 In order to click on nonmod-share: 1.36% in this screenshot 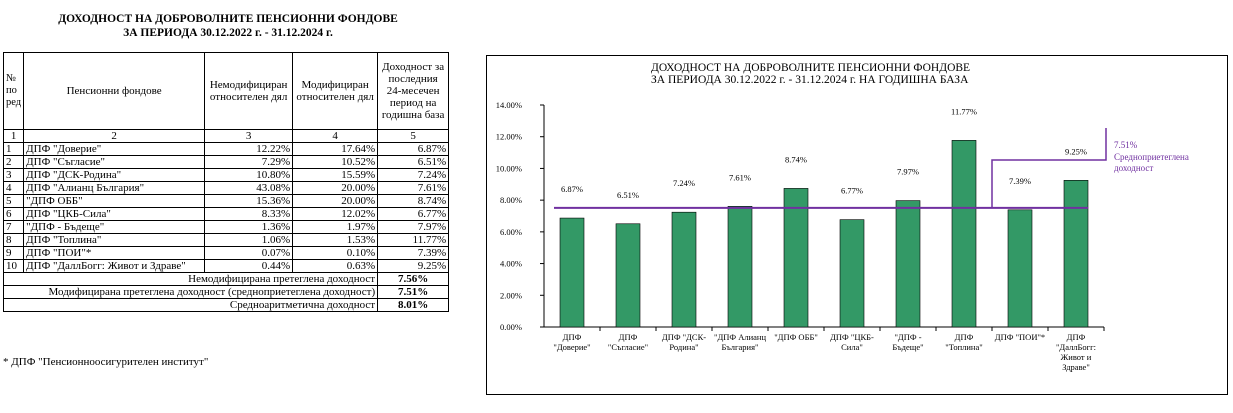, I will do `click(249, 227)`.